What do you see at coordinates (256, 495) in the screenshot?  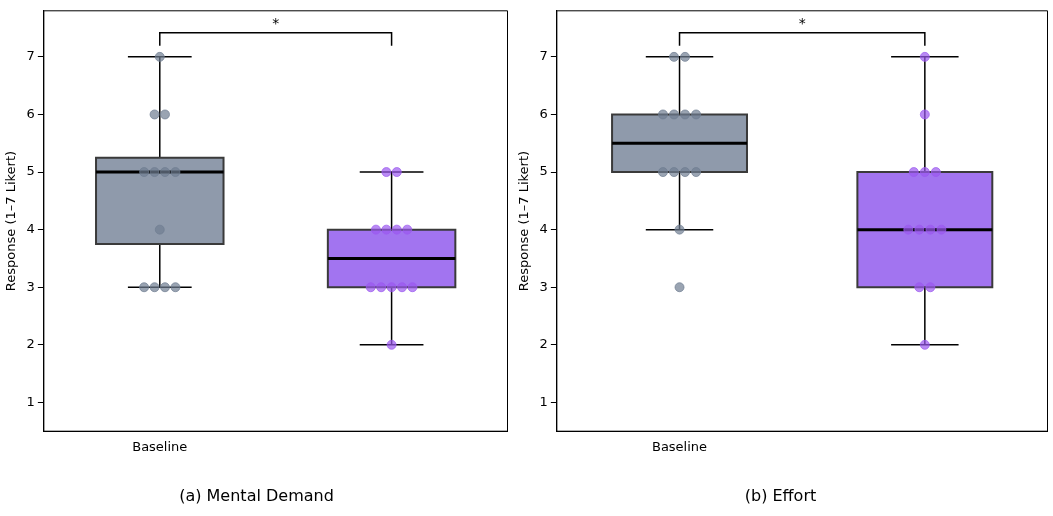 I see `text: (a) Mental Demand` at bounding box center [256, 495].